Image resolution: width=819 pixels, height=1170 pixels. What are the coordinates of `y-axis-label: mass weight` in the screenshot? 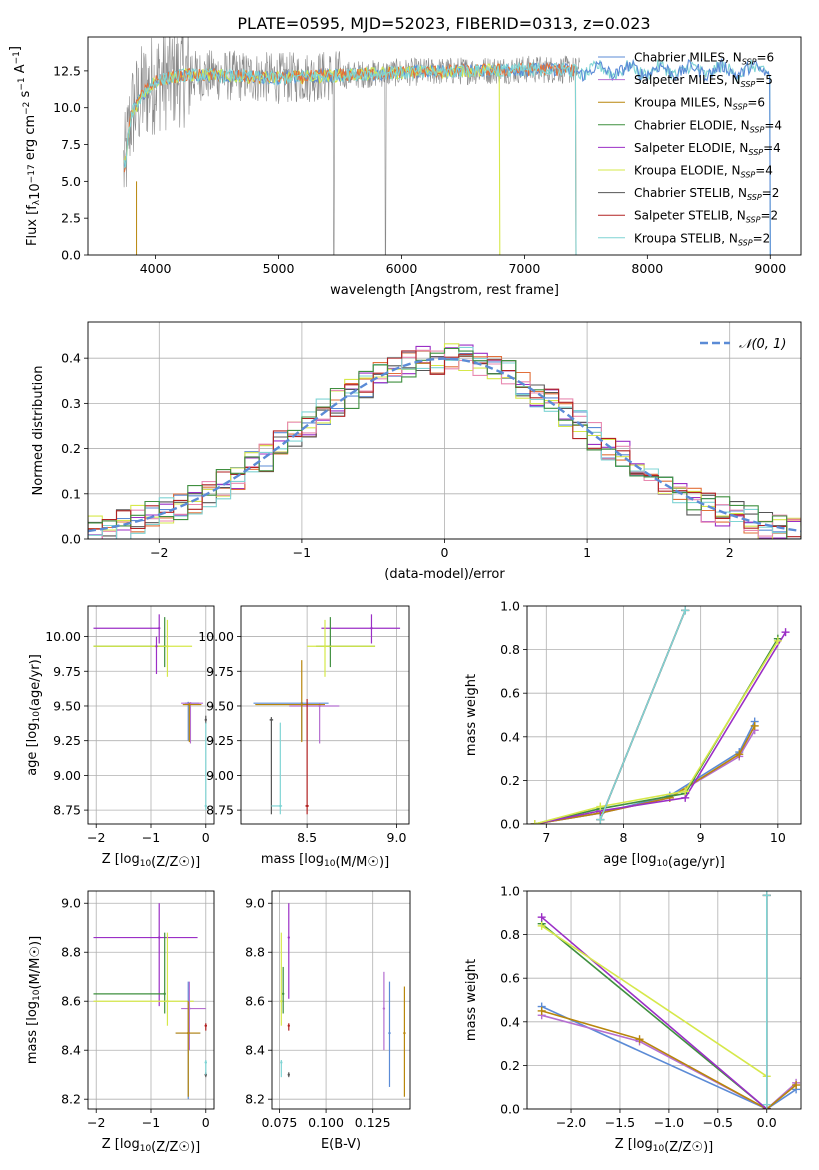 It's located at (471, 1000).